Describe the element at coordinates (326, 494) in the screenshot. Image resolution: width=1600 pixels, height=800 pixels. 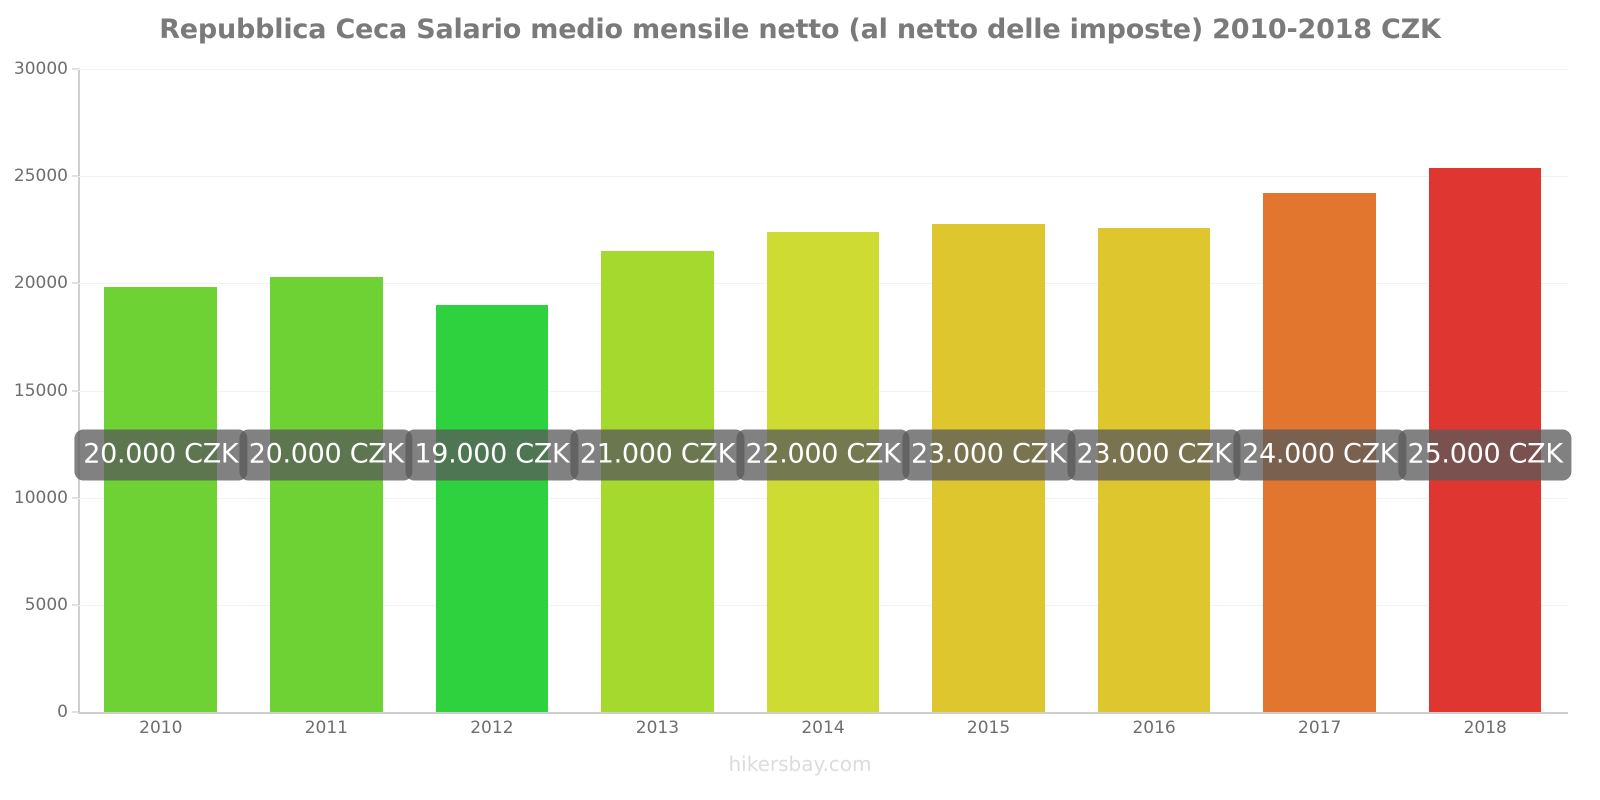
I see `bar-2011` at that location.